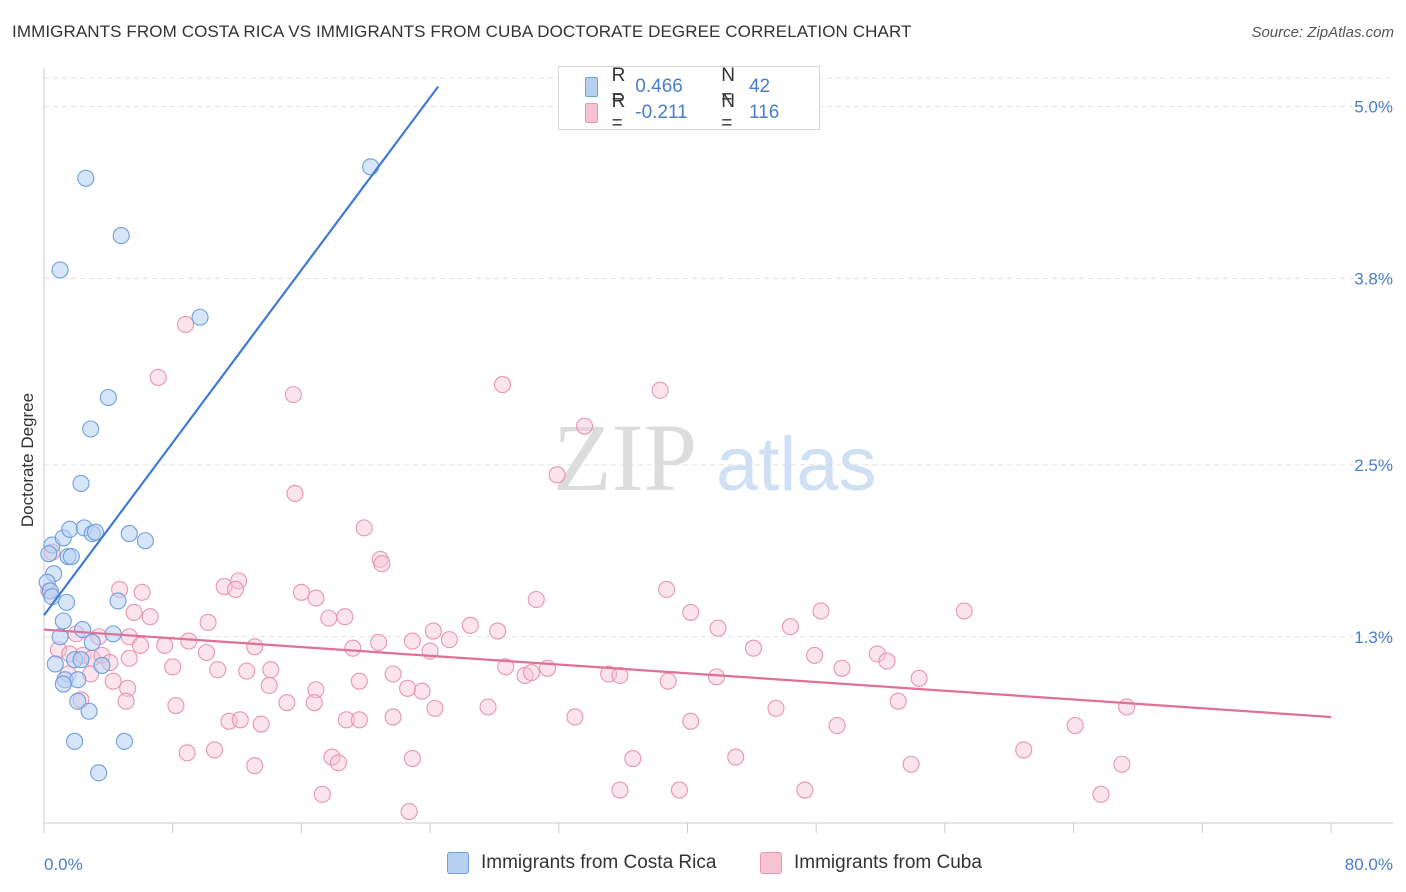 This screenshot has height=892, width=1406. What do you see at coordinates (702, 112) in the screenshot?
I see `legend-row-cuba: R = -0.211 N = 116` at bounding box center [702, 112].